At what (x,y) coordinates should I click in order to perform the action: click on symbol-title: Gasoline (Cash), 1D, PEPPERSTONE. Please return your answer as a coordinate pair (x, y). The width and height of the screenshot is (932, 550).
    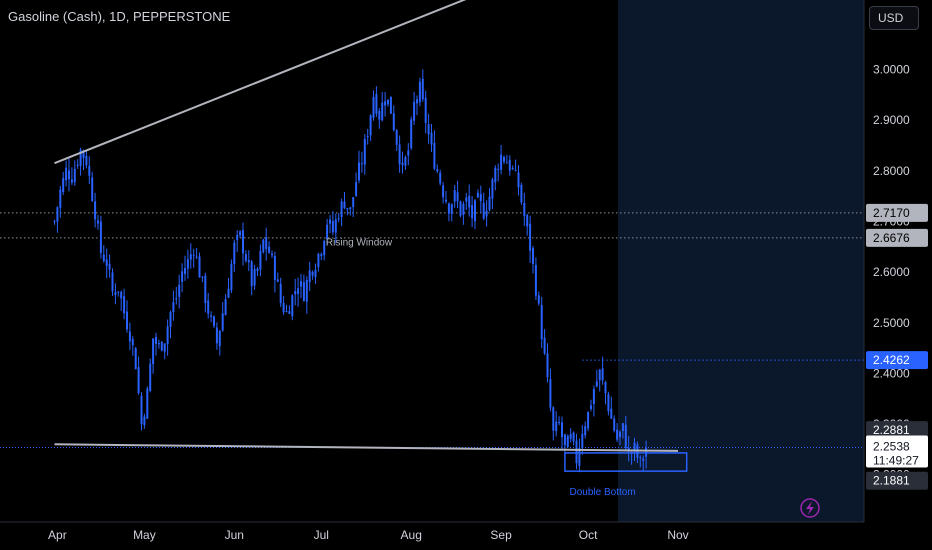
    Looking at the image, I should click on (119, 16).